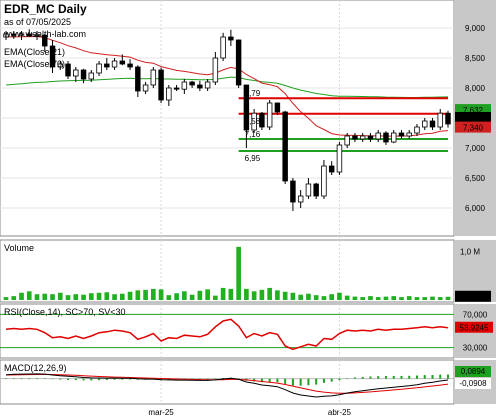 Image resolution: width=496 pixels, height=420 pixels. Describe the element at coordinates (473, 296) in the screenshot. I see `volume-last-tag` at that location.